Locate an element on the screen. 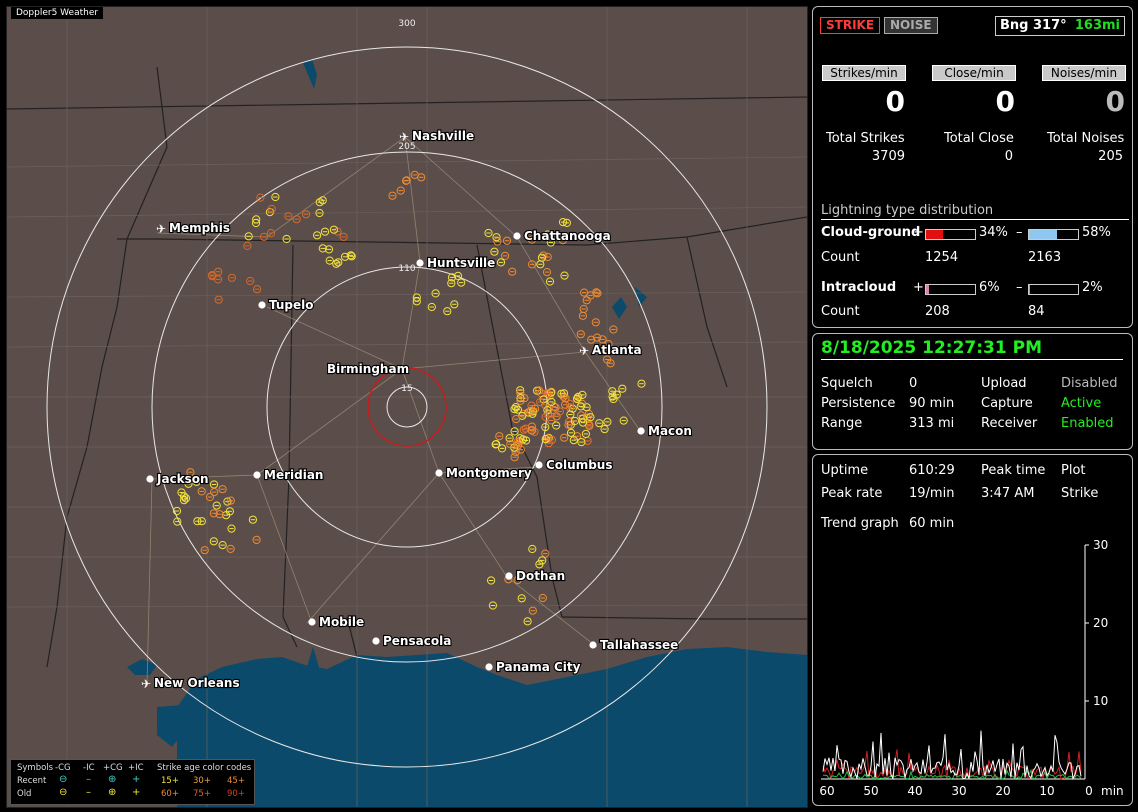  ic-positive-count: 208 is located at coordinates (937, 311).